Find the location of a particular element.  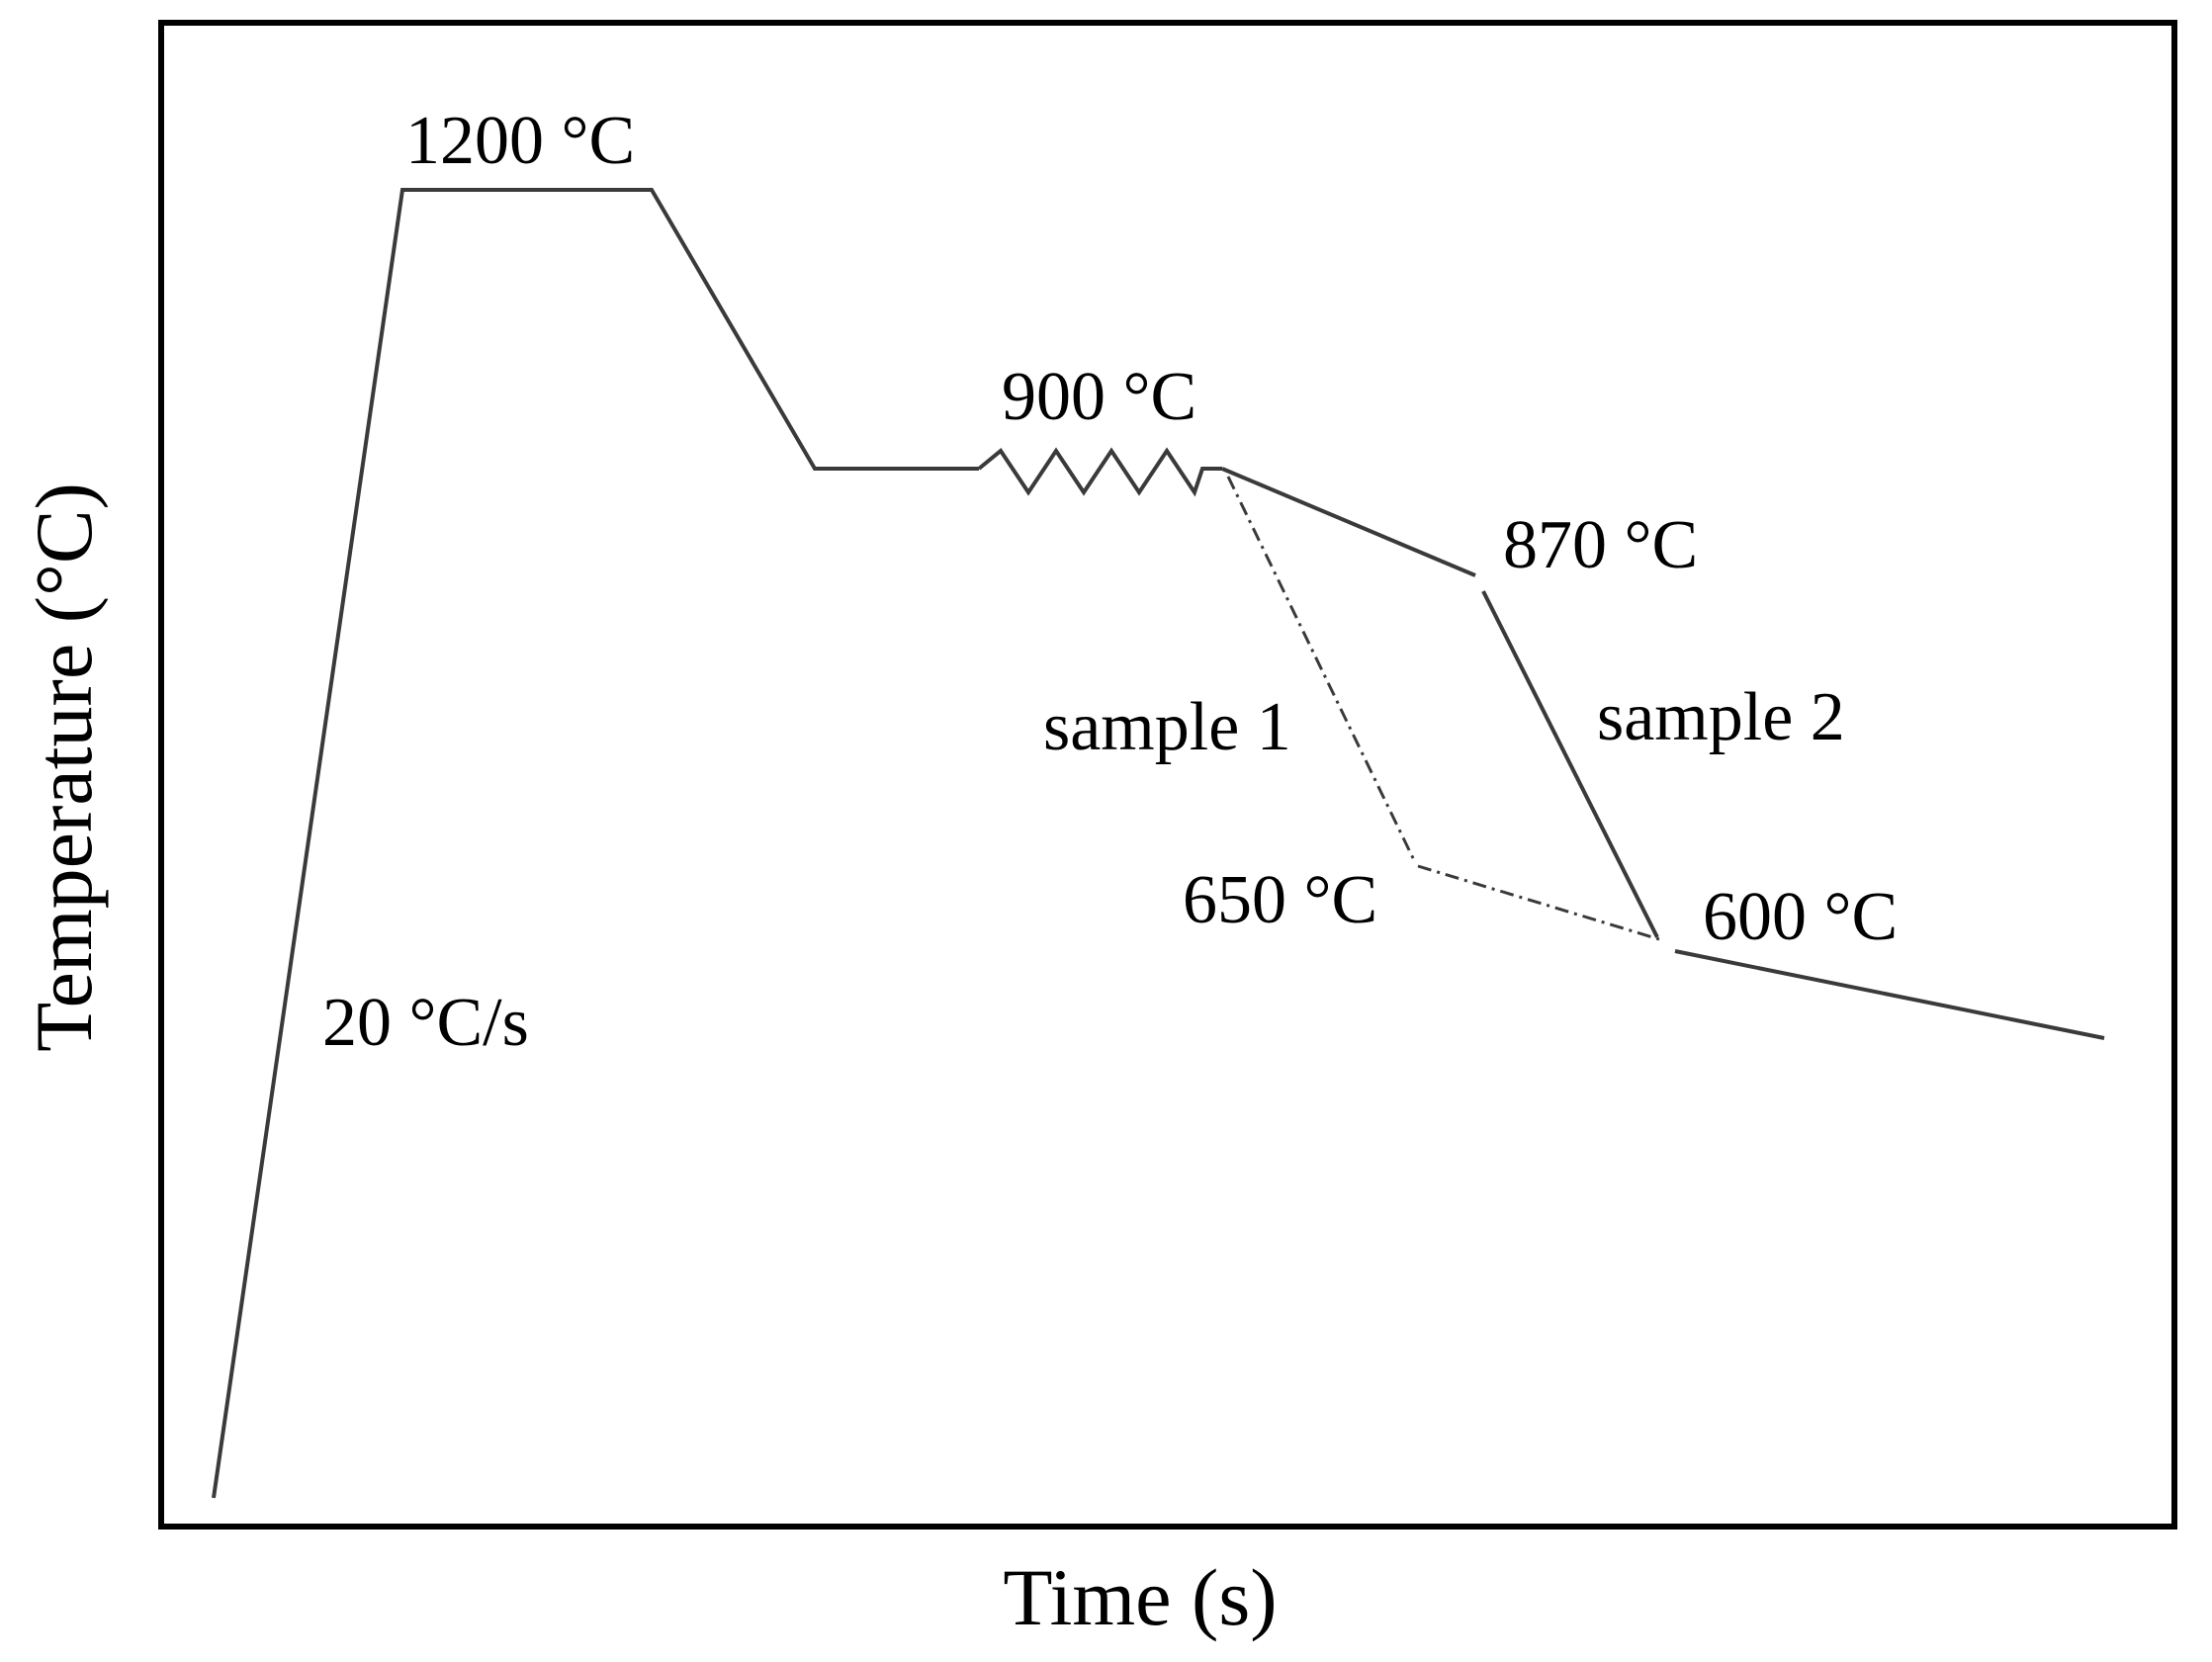

sample-1-finish-temperature-label: 650 °C is located at coordinates (1280, 900).